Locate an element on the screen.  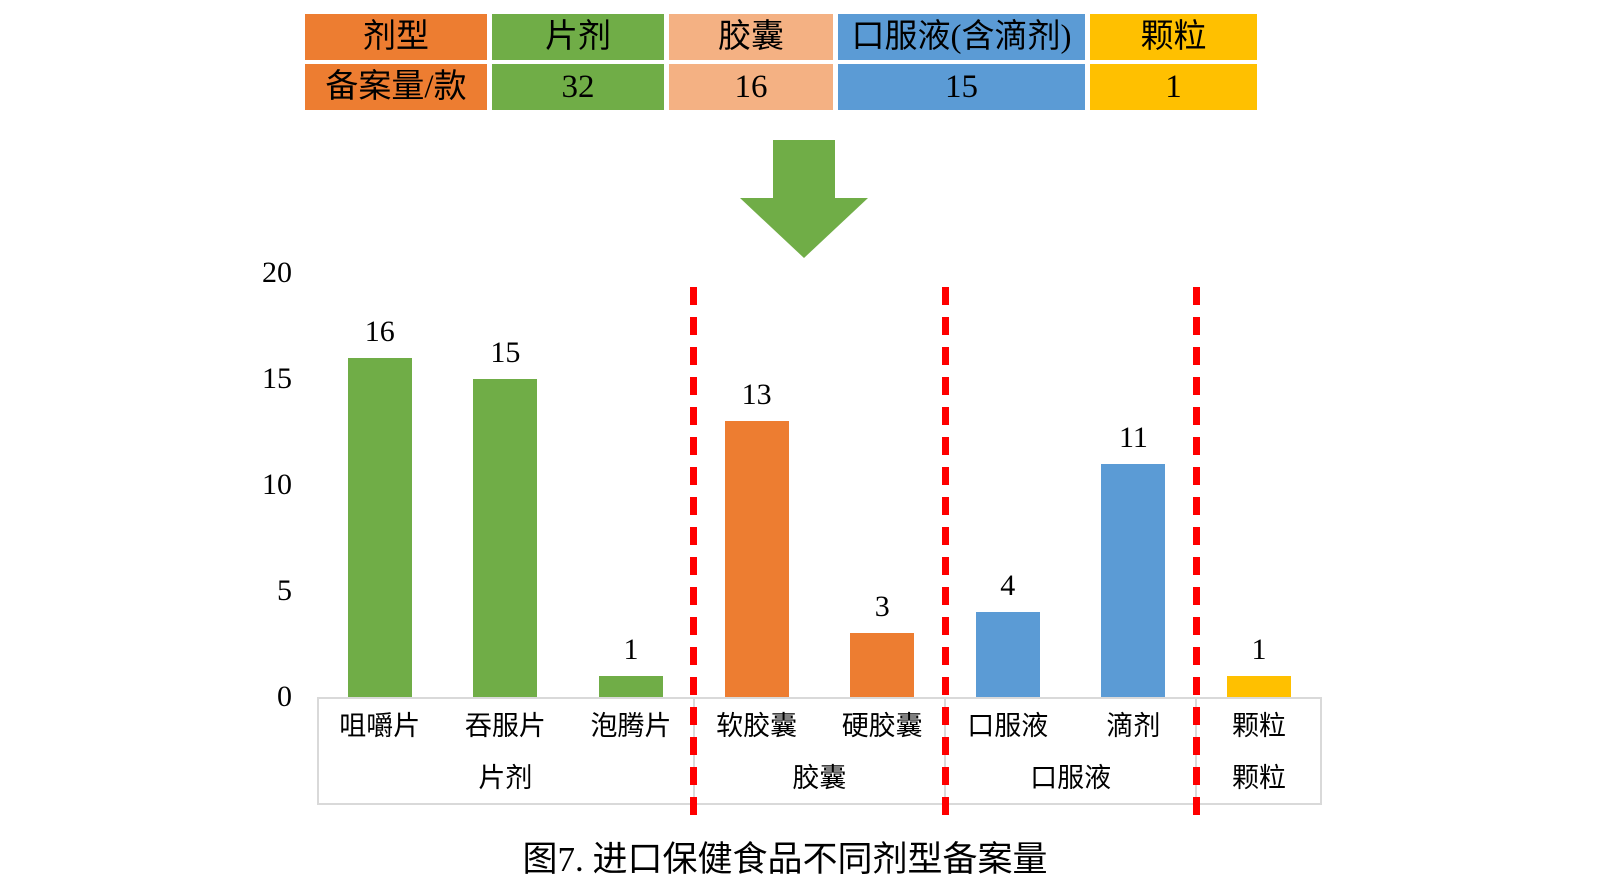
category-label: 吞服片 is located at coordinates (505, 725).